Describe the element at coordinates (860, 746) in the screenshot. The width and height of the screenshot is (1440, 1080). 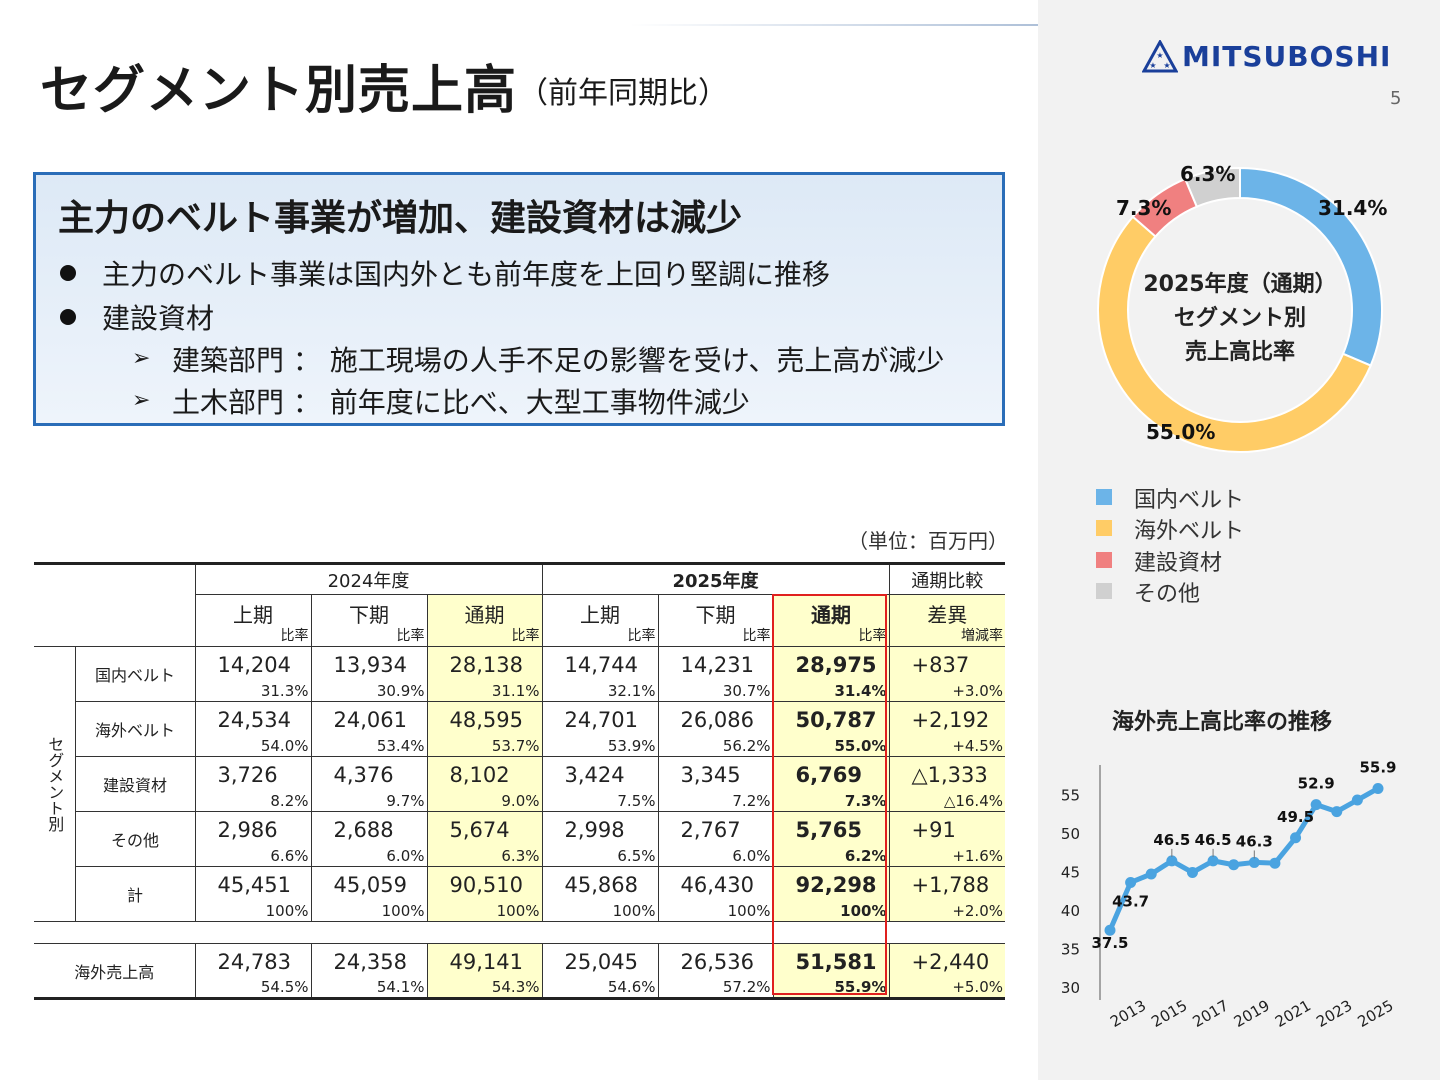
I see `cell-ratio: 55.0%` at that location.